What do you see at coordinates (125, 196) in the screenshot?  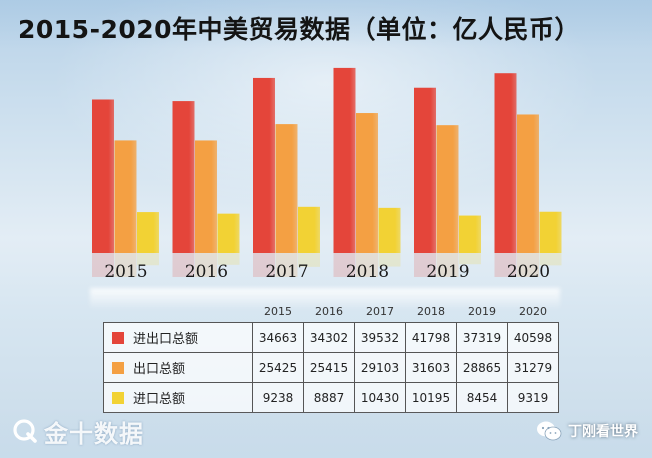 I see `bar-export-2015` at bounding box center [125, 196].